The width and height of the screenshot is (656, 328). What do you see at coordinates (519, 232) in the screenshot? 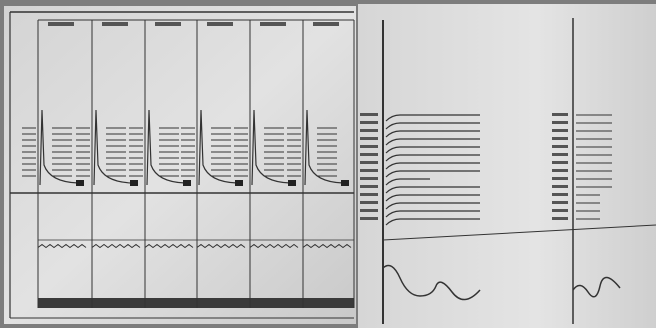
I see `baseline` at bounding box center [519, 232].